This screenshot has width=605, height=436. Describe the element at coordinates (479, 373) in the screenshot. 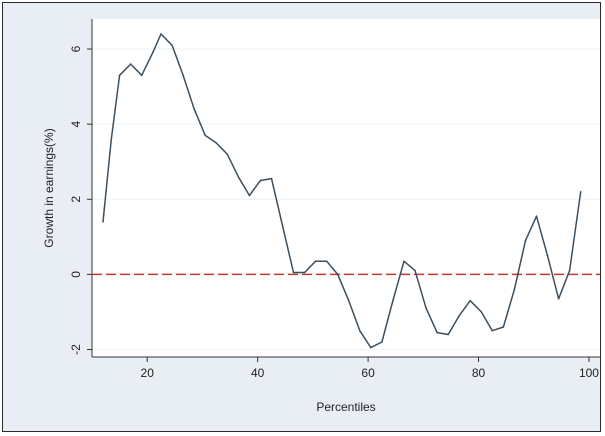

I see `x-tick-label: 80` at that location.